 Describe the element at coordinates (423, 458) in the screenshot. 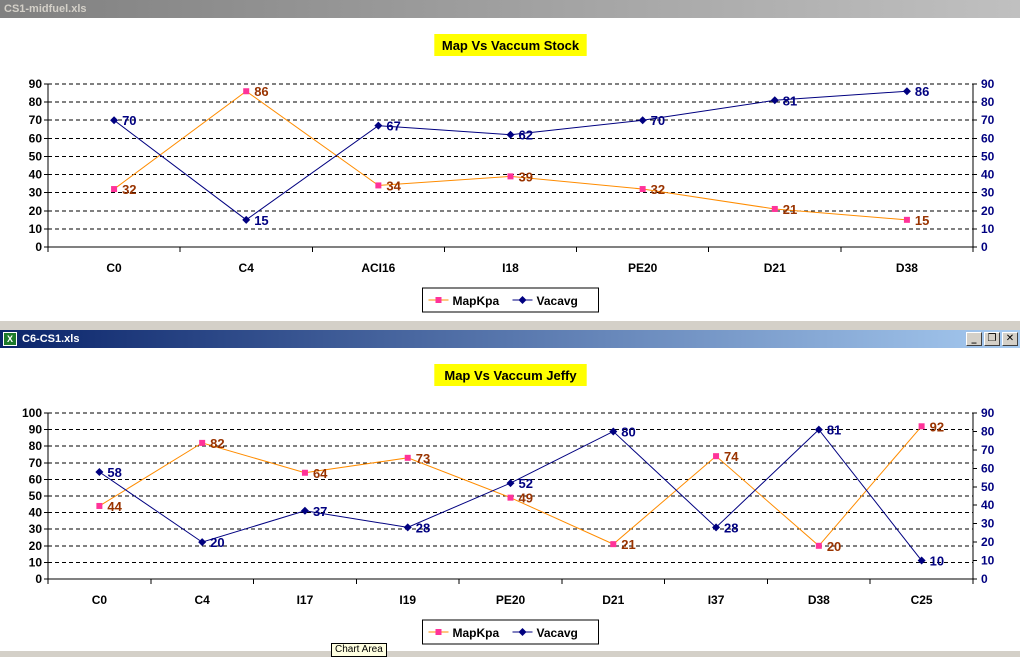

I see `data-label-mapkpa: 73` at that location.